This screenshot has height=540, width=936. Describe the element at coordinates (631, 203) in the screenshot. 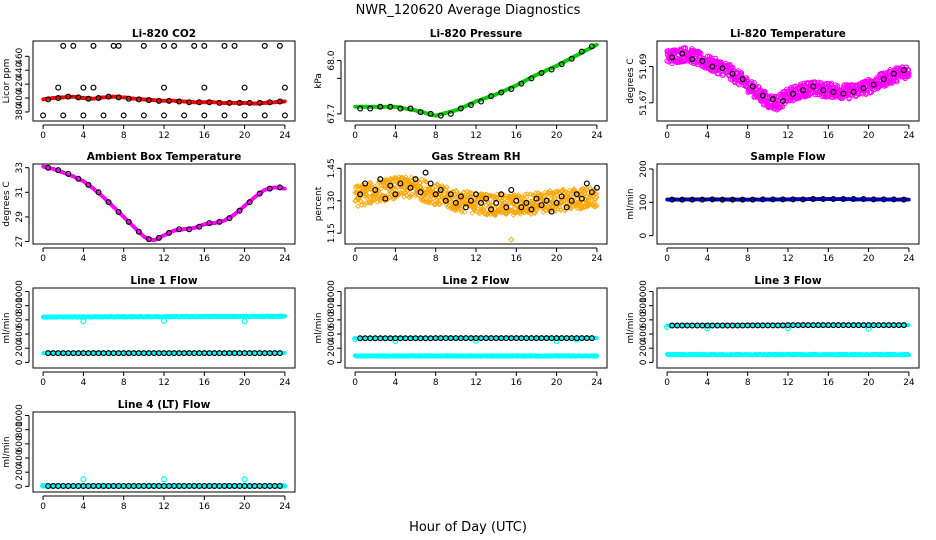

I see `sample-flow-y-label: ml/min` at that location.